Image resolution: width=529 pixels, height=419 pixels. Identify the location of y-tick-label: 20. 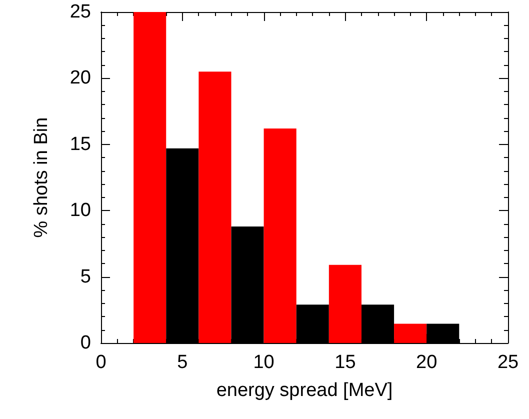
(80, 78).